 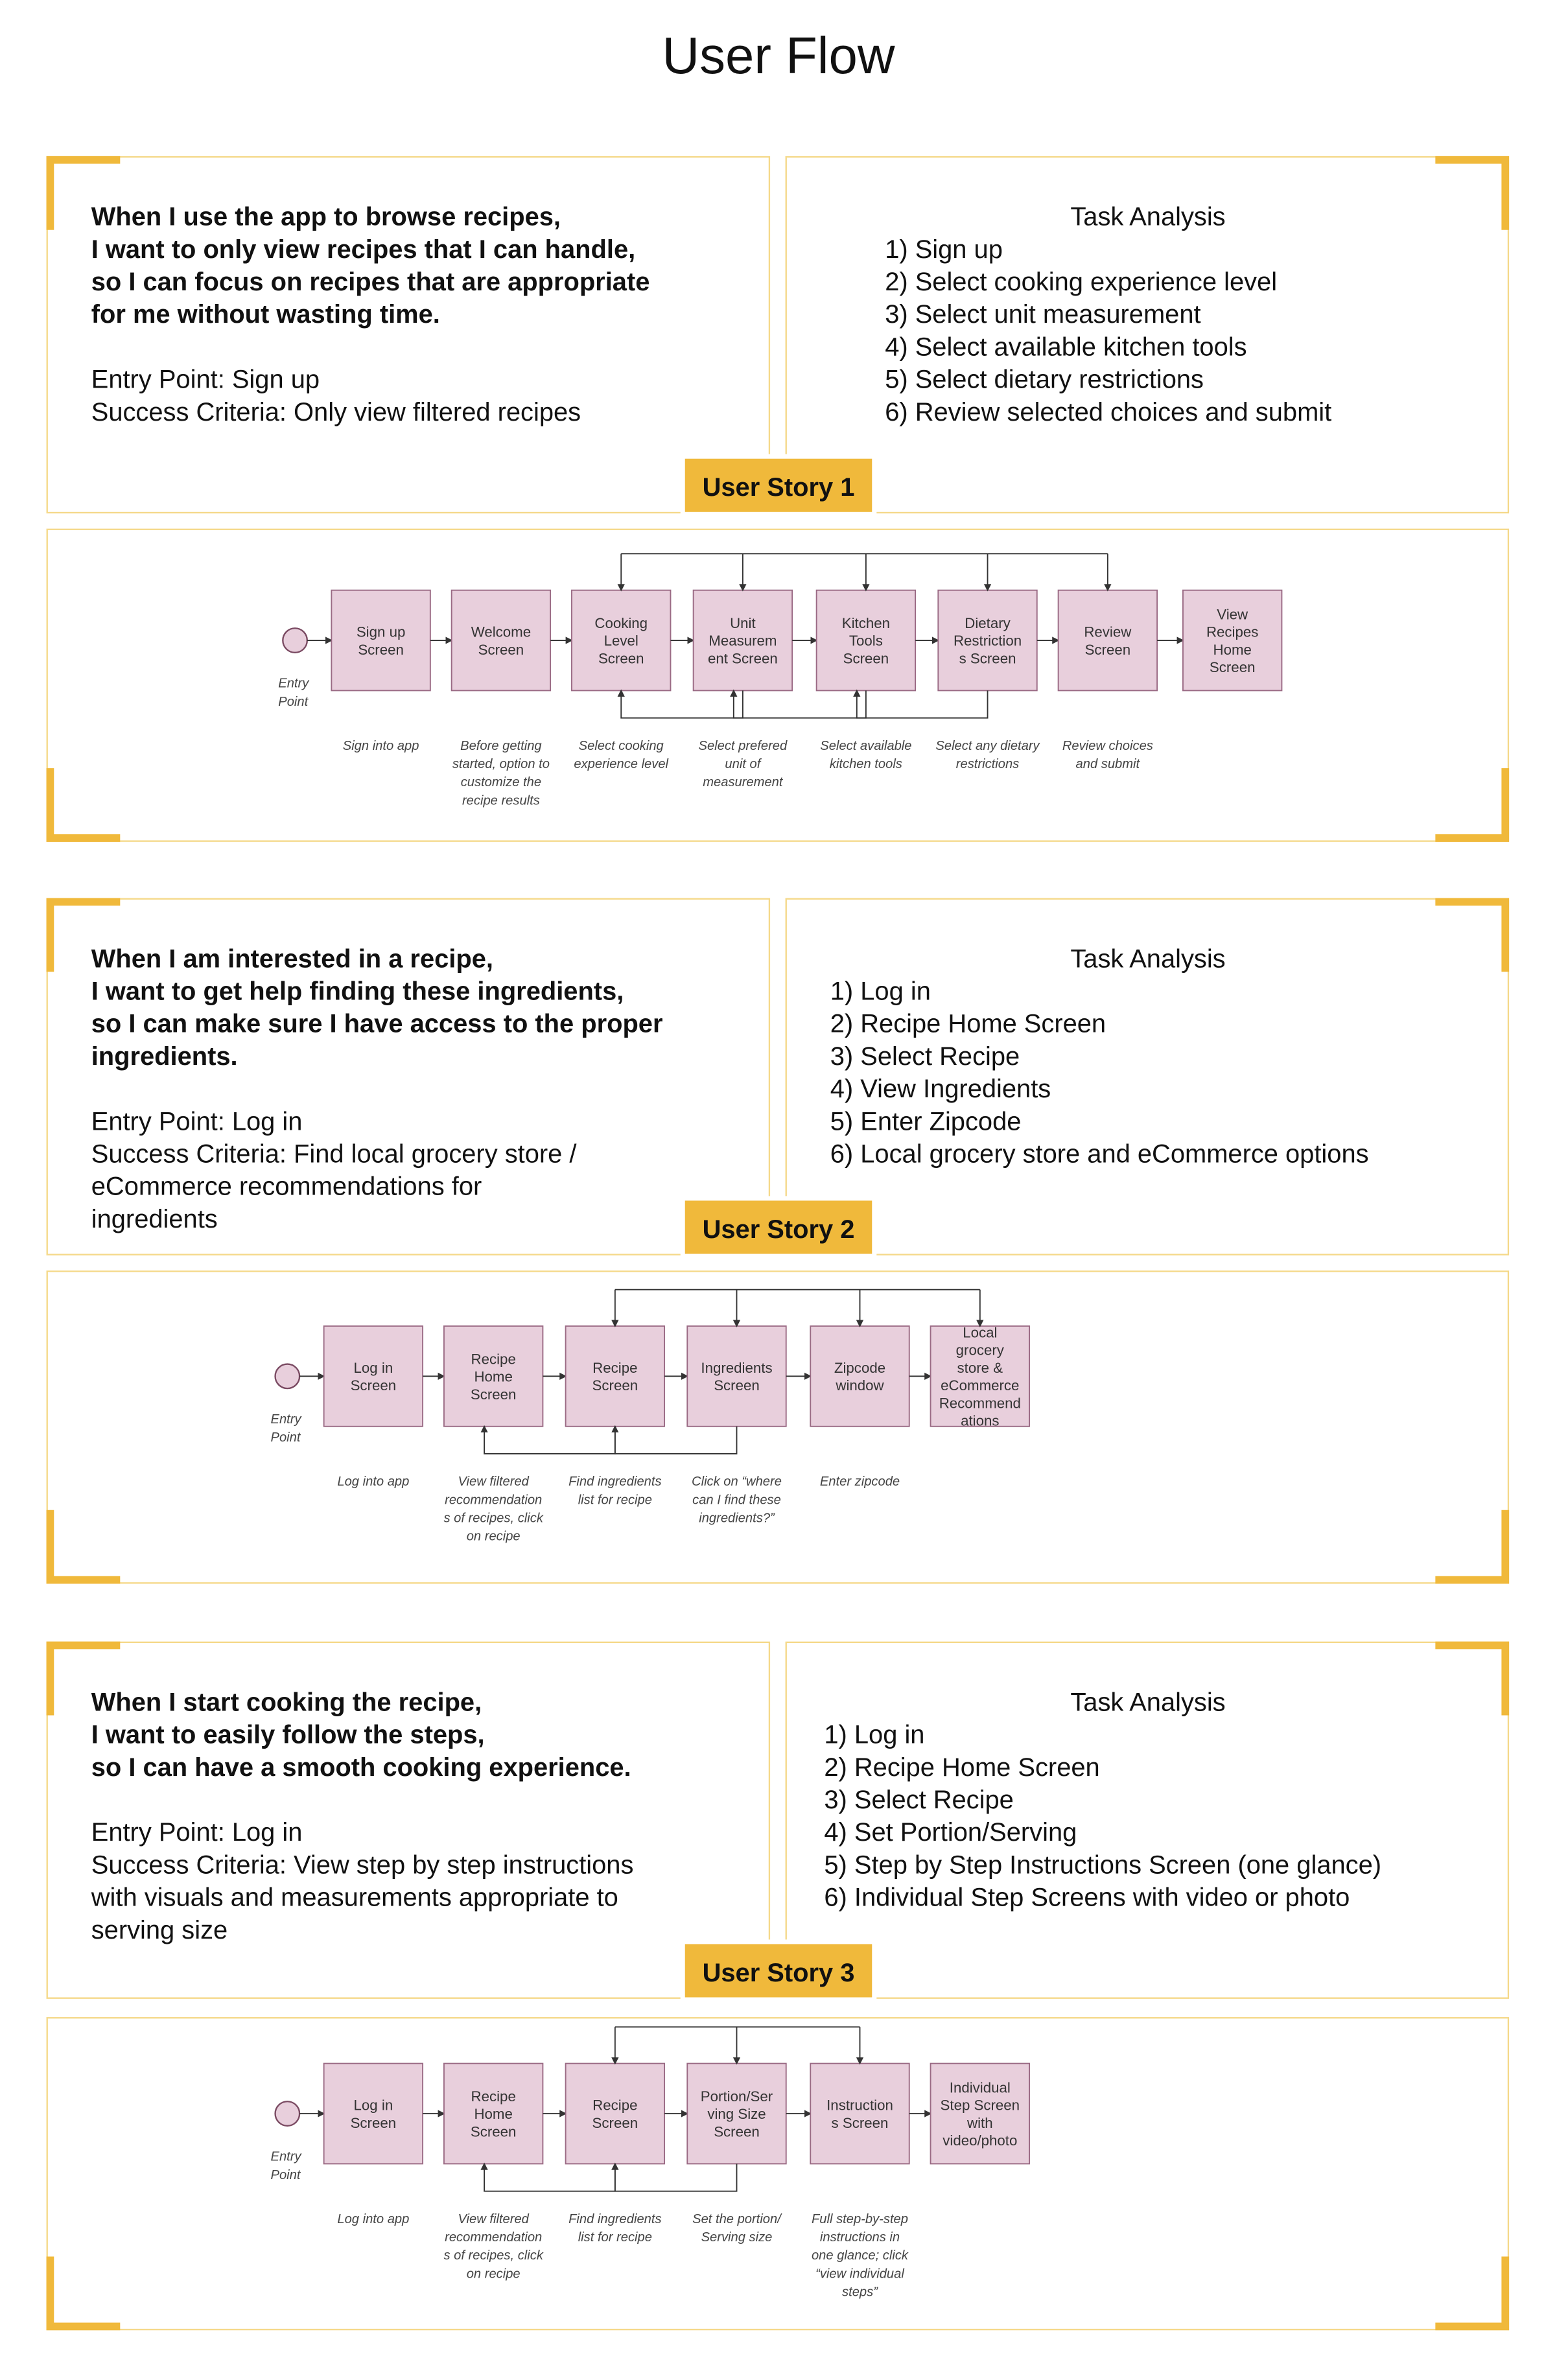 I want to click on node-caption: experience level, so click(x=621, y=764).